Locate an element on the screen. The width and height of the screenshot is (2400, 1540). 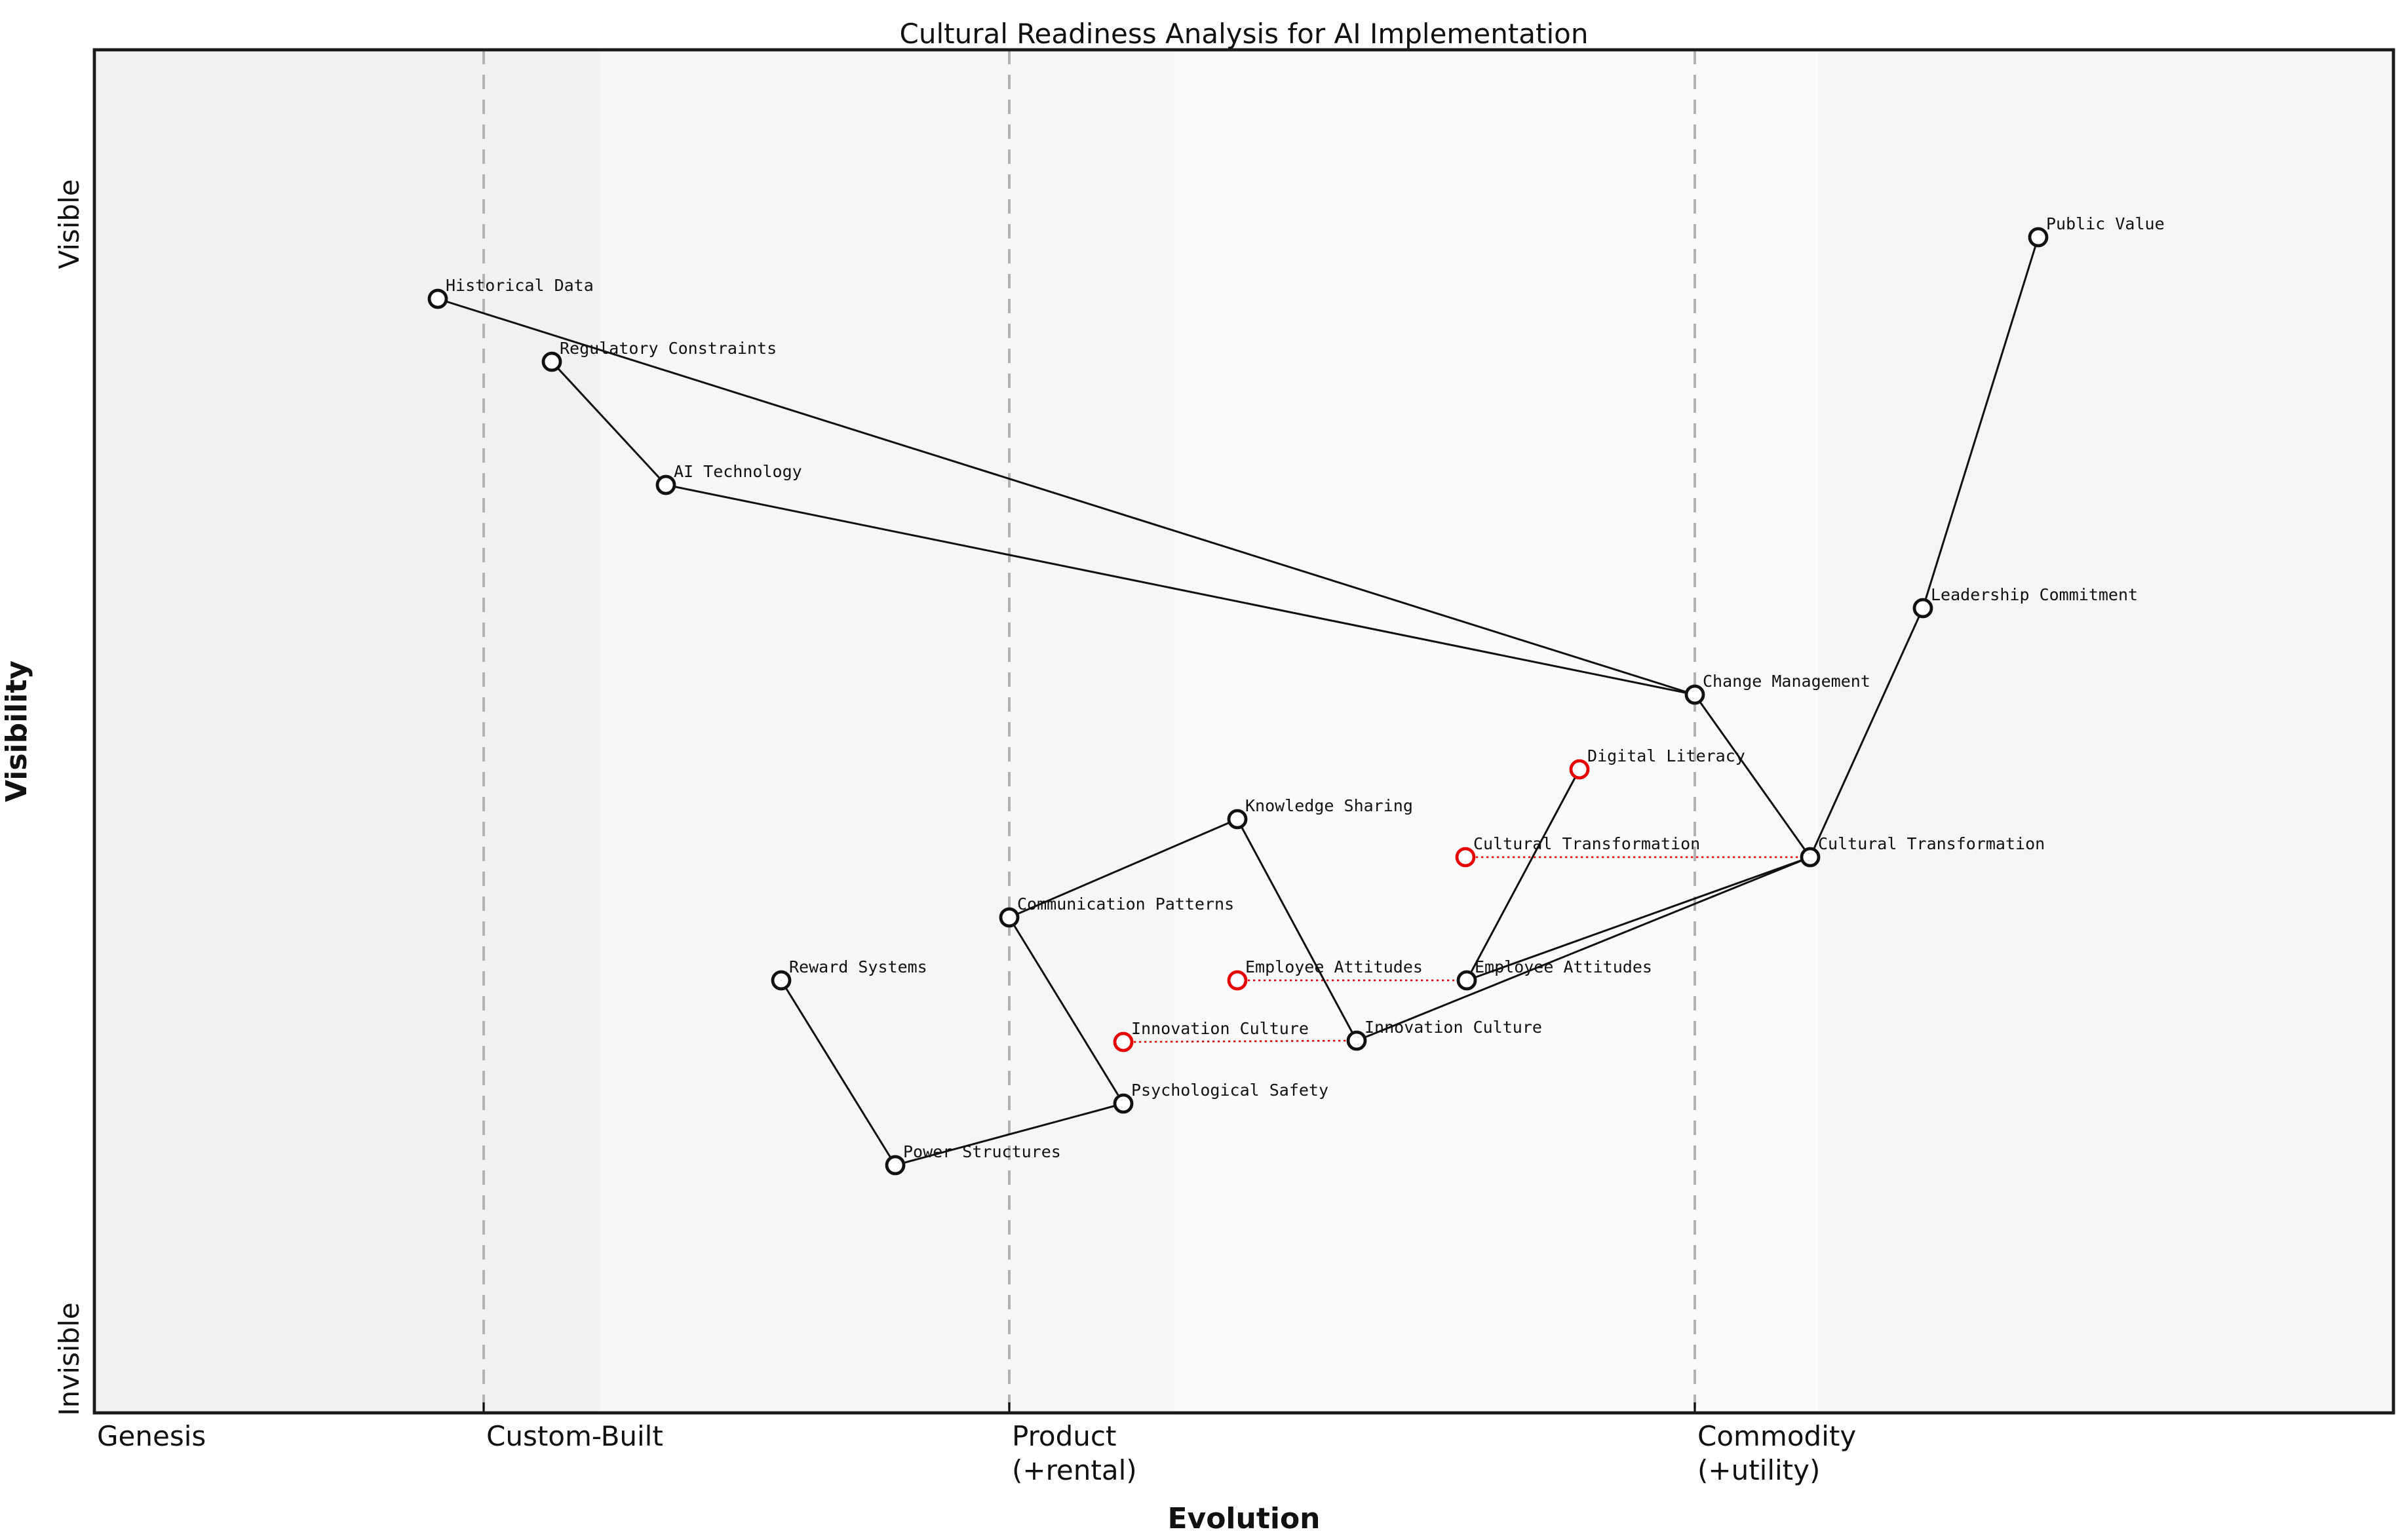
node-label-innovation-culture-start: Innovation Culture is located at coordinates (1220, 1028).